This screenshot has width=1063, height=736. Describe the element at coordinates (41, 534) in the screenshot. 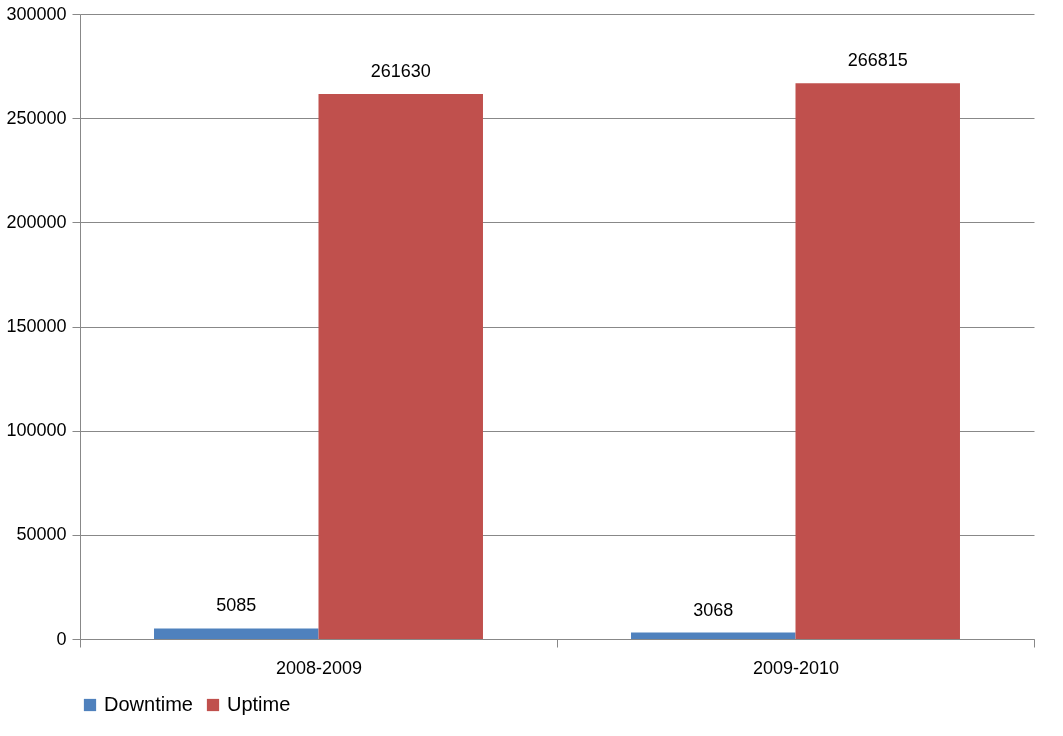

I see `y-tick-label: 50000` at that location.